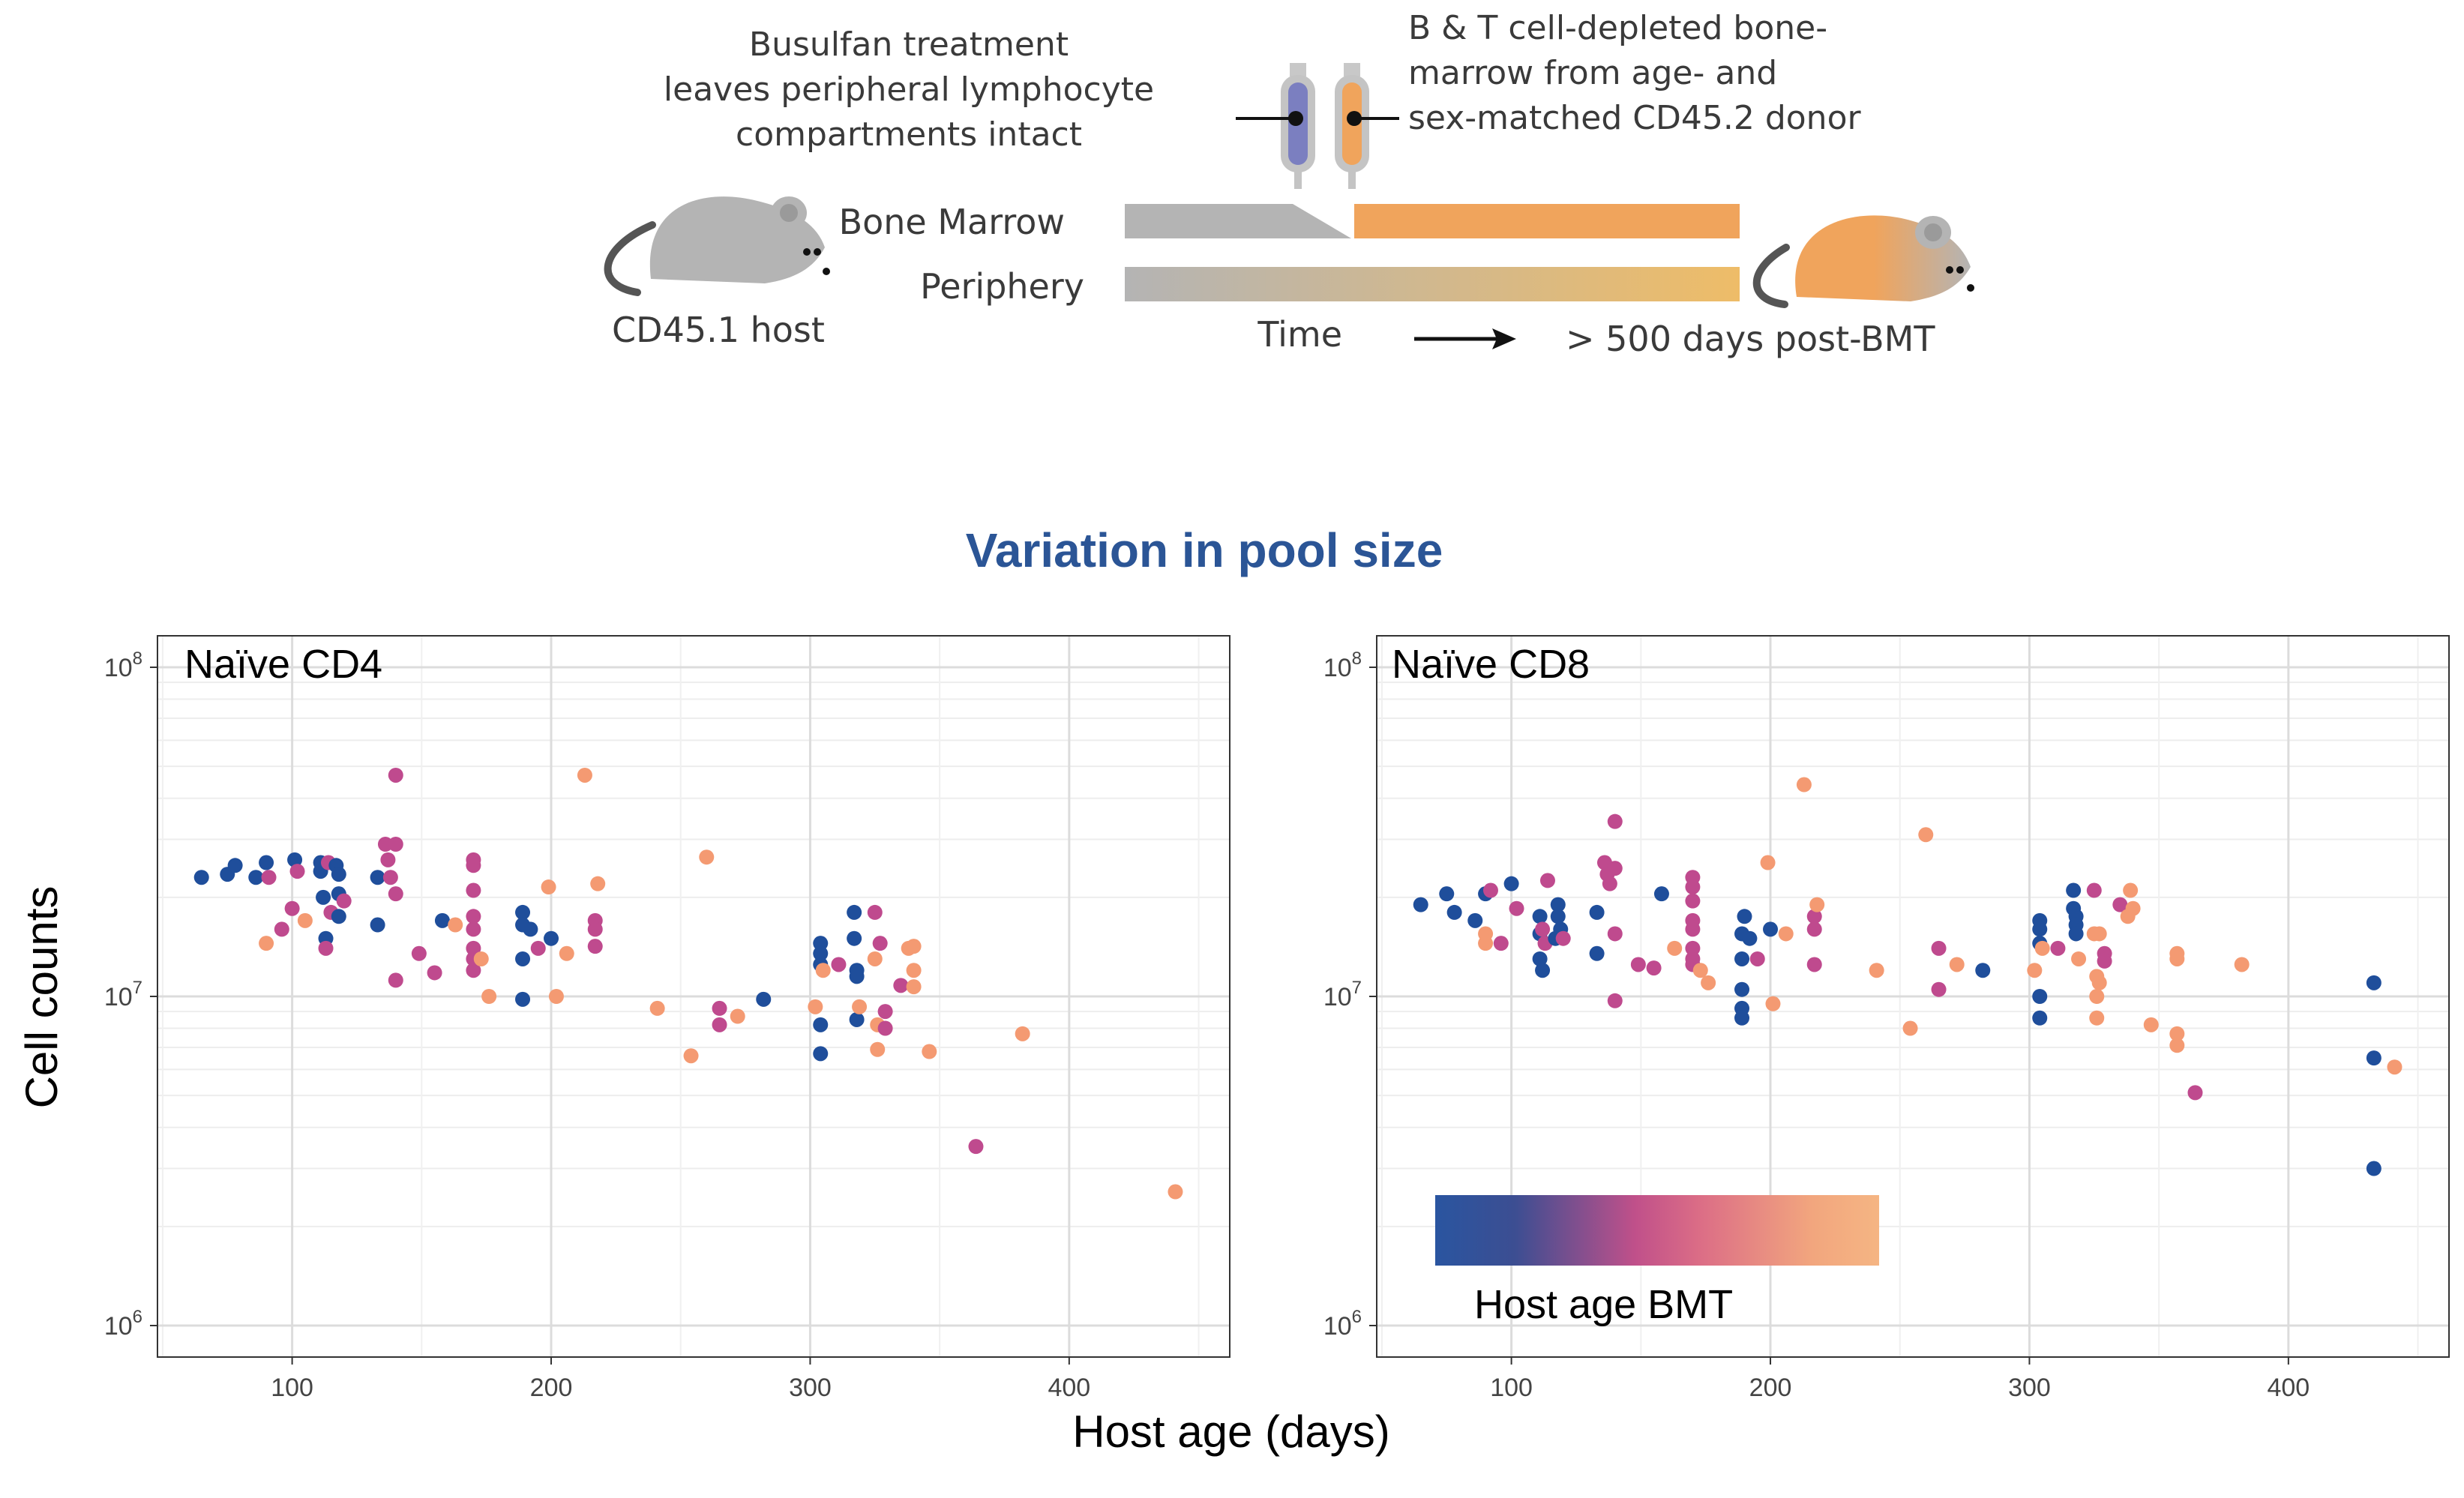  I want to click on donor-line-1: B & T cell-depleted bone-, so click(1617, 28).